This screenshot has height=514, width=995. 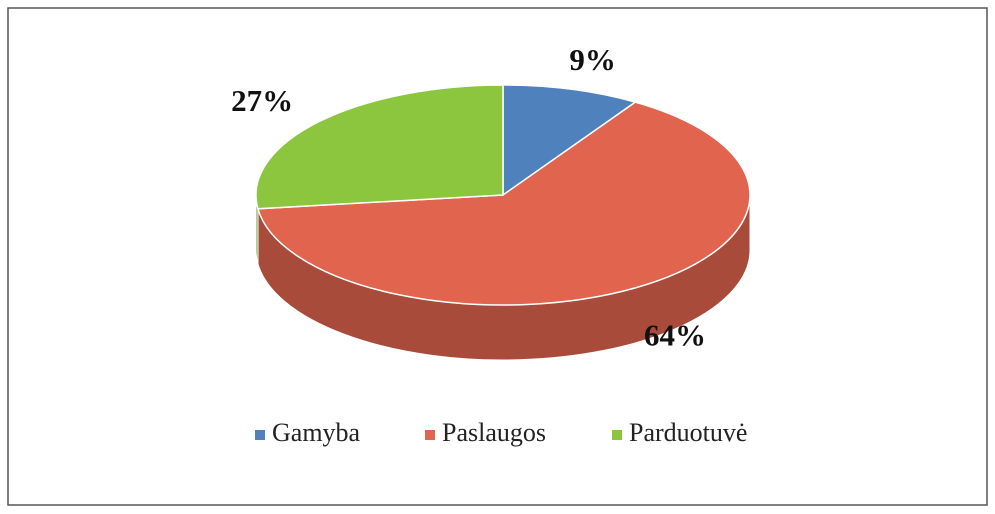 I want to click on legend-label: Gamyba, so click(x=316, y=432).